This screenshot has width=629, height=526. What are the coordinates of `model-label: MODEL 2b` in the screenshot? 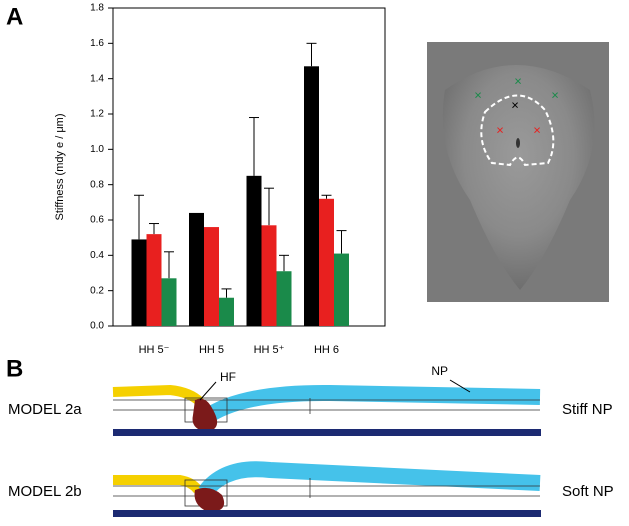 It's located at (45, 491).